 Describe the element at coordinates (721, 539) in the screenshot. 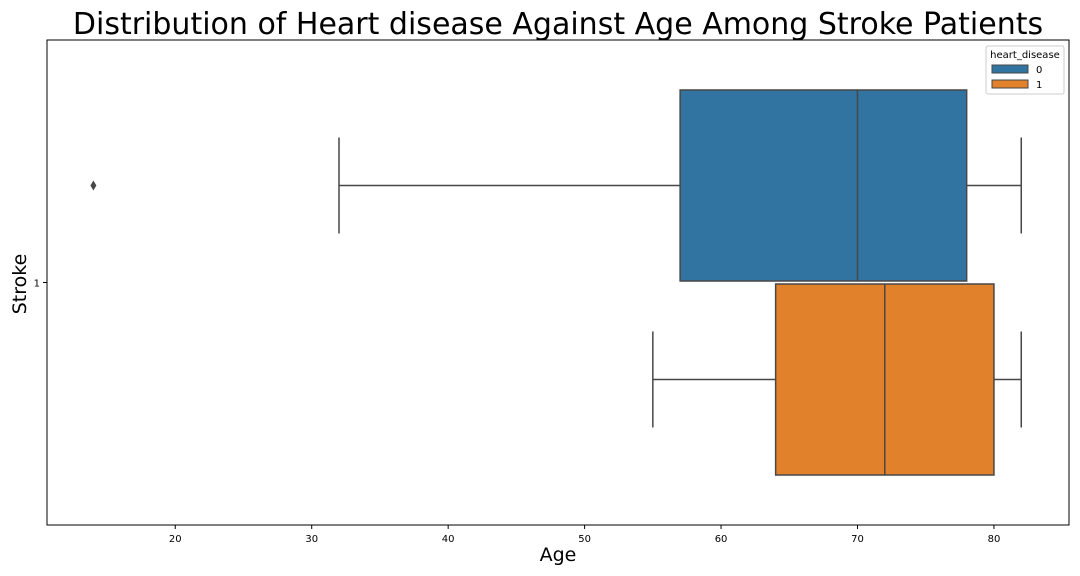

I see `x-tick-label-60: 60` at that location.